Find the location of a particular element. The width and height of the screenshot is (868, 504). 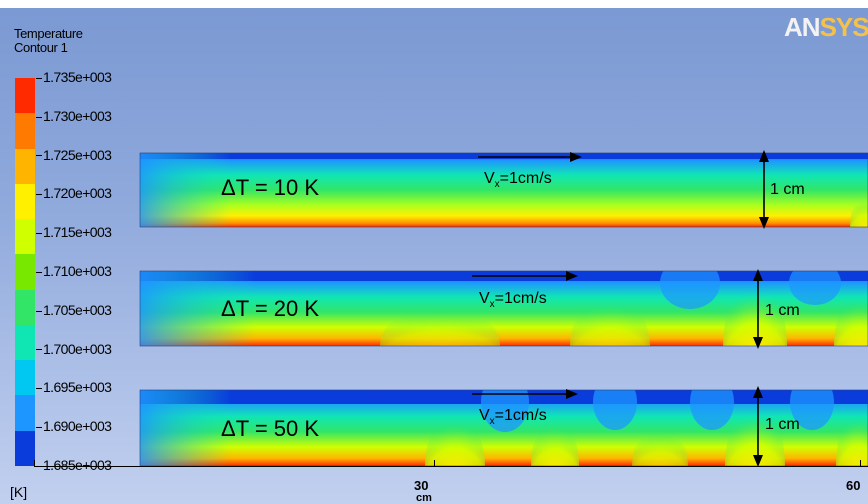

logo-suffix: SYS is located at coordinates (843, 27).